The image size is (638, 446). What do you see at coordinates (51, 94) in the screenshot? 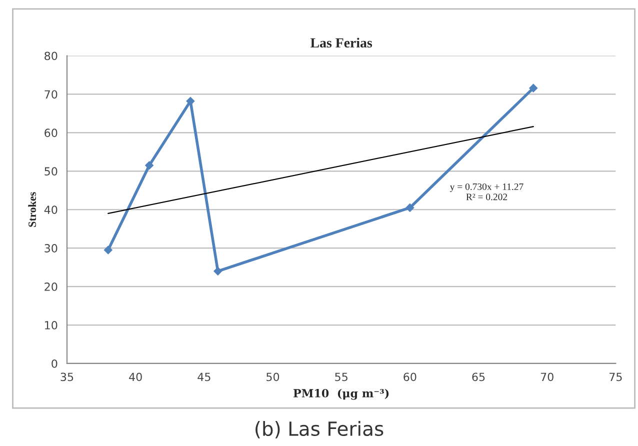
I see `y-tick-label: 70` at bounding box center [51, 94].